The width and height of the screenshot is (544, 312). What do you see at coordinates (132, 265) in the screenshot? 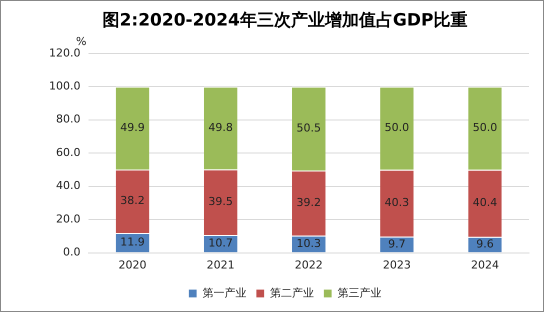
I see `x-tick-label: 2020` at bounding box center [132, 265].